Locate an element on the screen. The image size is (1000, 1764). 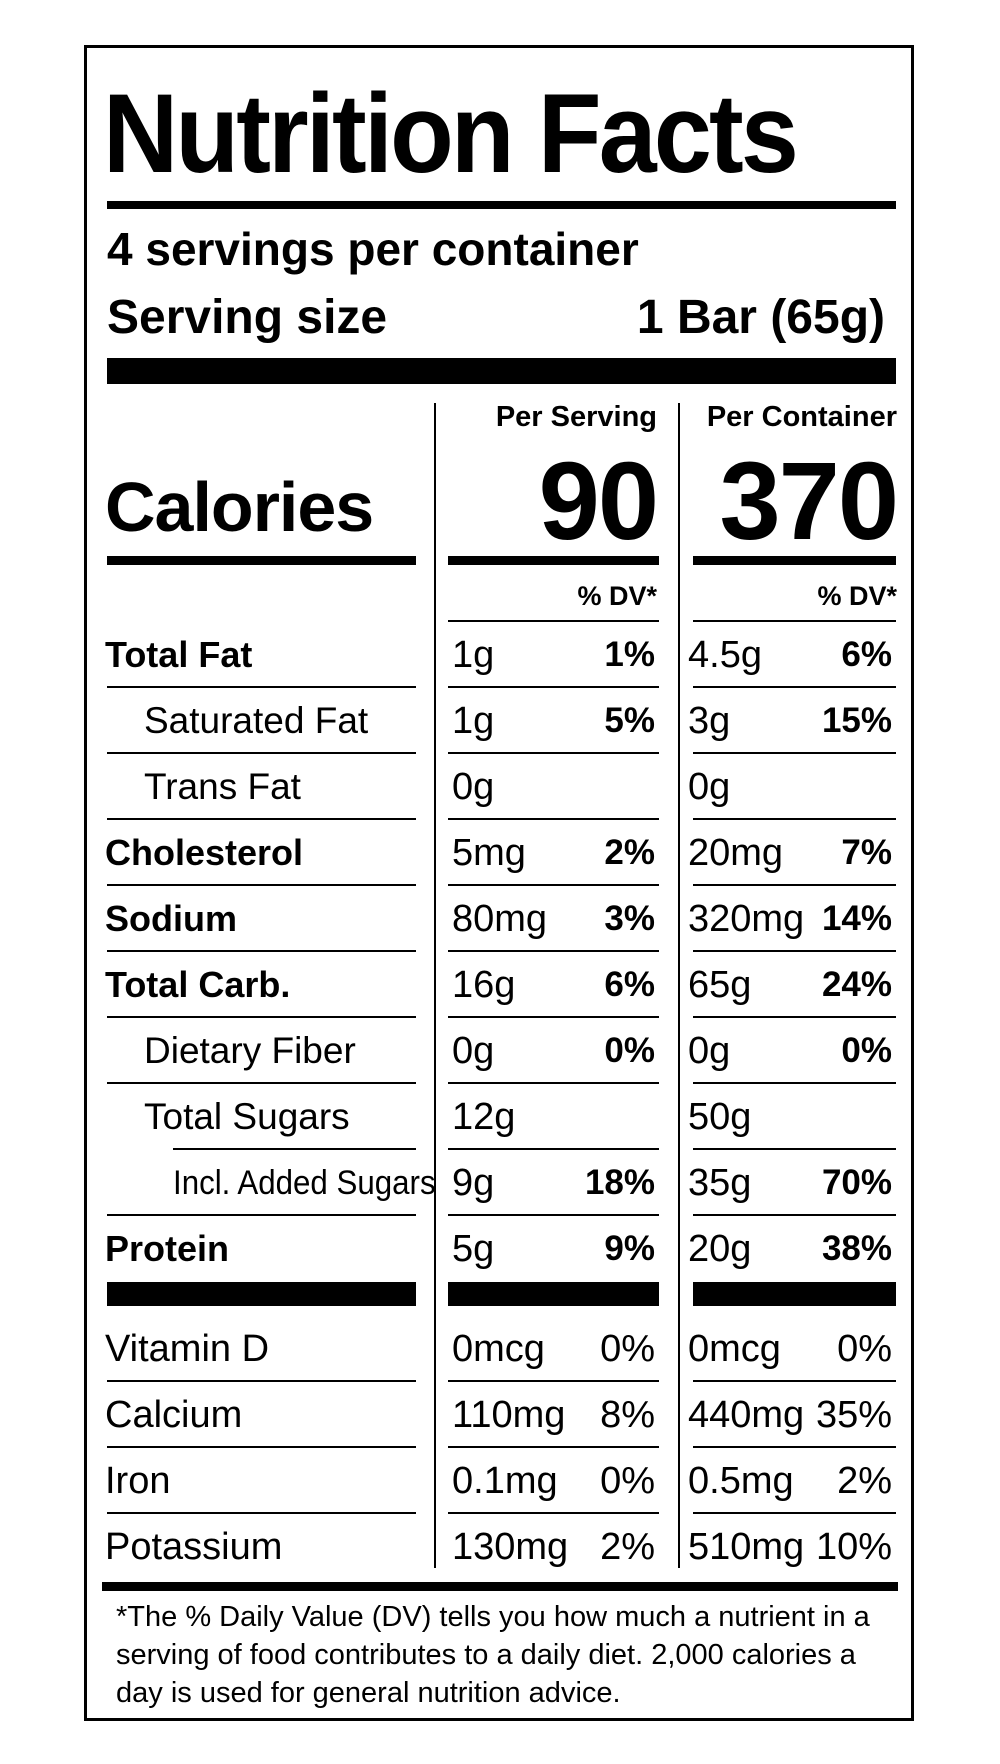
per-serving-amount: 5mg is located at coordinates (489, 852).